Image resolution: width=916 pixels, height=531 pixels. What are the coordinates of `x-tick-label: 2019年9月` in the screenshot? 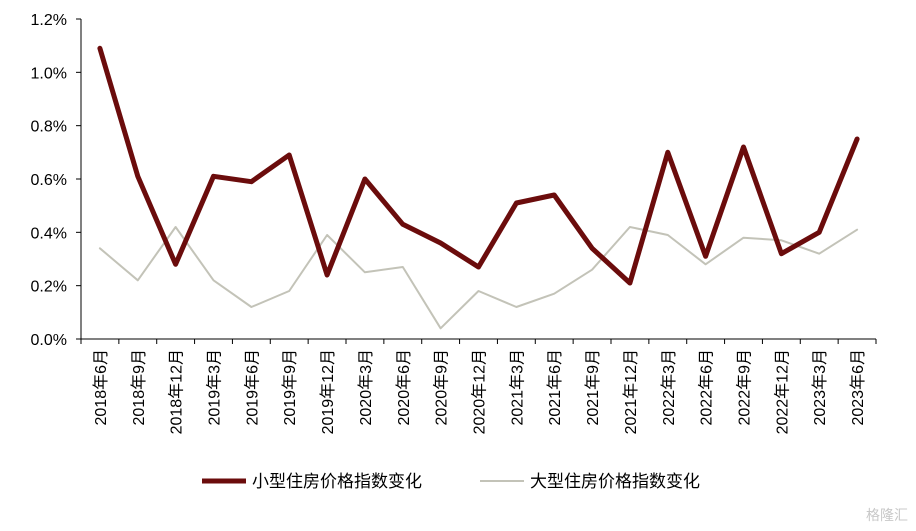 It's located at (290, 387).